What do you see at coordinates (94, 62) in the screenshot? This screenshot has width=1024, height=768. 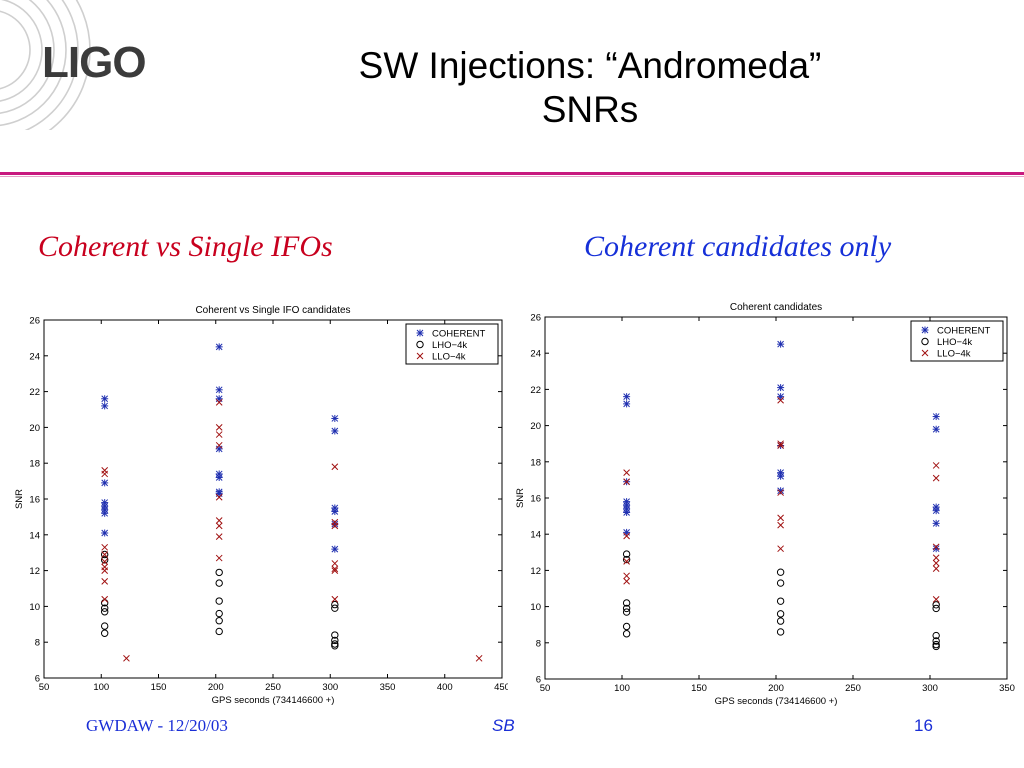 I see `logo-wordmark: LIGO` at bounding box center [94, 62].